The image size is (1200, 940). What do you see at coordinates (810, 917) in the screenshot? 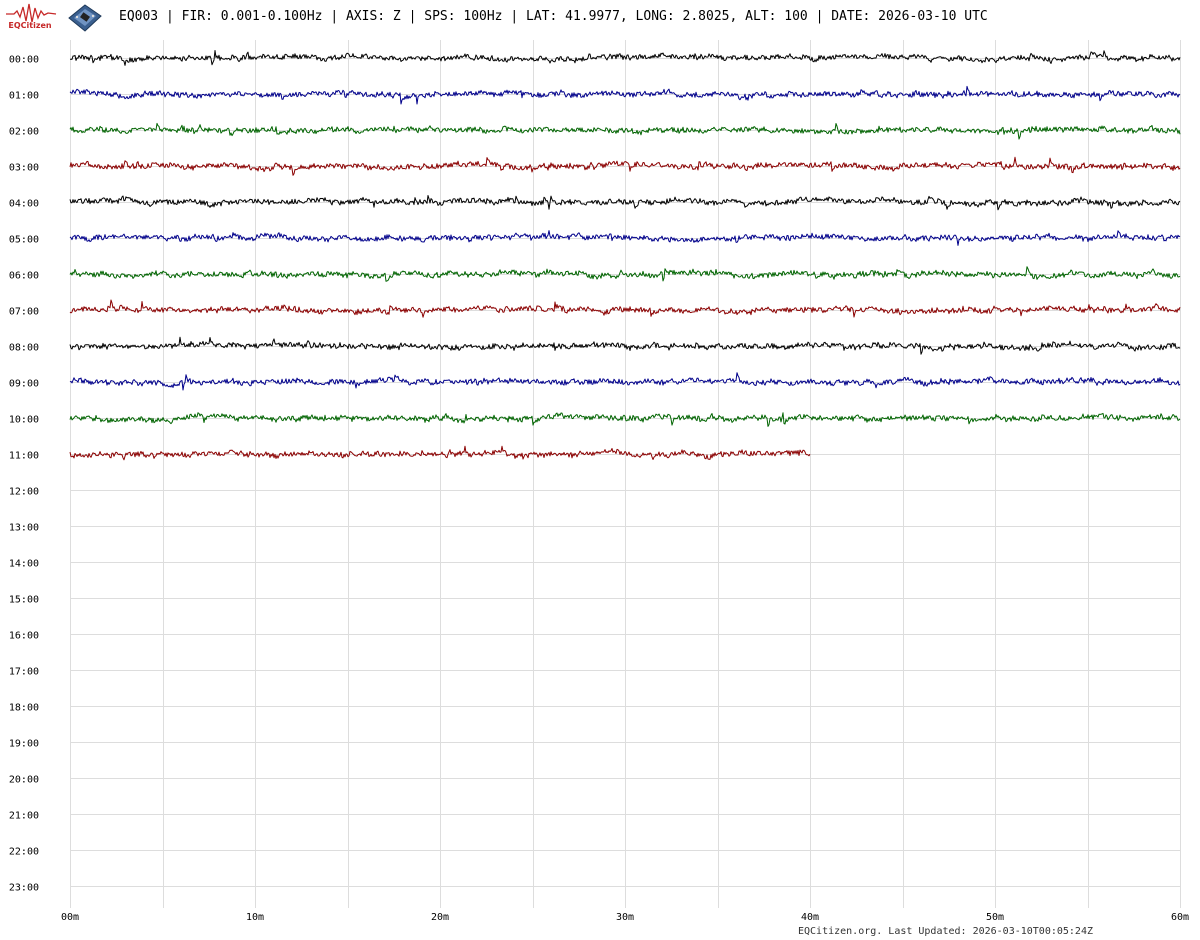
I see `x-tick-label: 40m` at bounding box center [810, 917].